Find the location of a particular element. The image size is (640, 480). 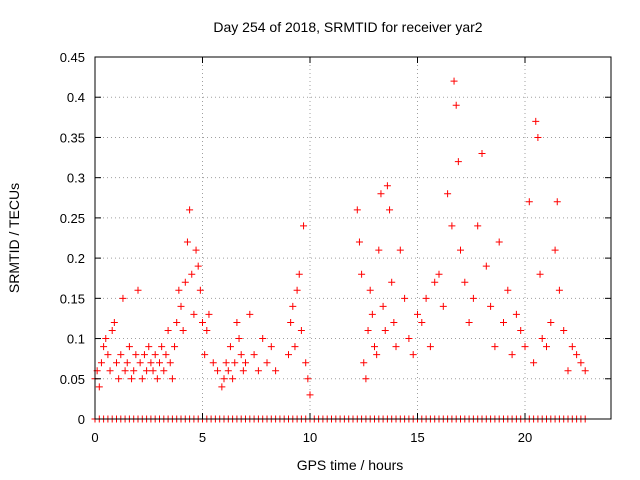

y-tick-label: 0 is located at coordinates (81, 419).